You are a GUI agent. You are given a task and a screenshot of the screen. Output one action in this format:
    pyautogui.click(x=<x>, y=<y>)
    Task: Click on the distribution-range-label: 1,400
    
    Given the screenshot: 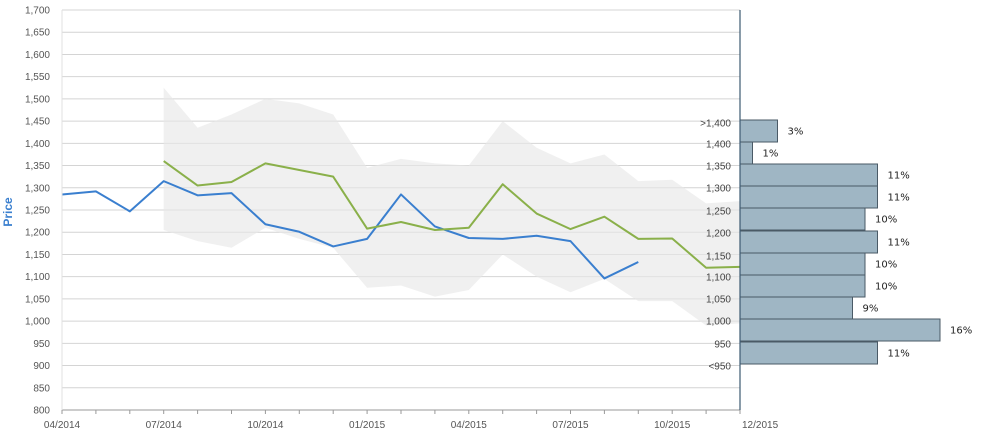 What is the action you would take?
    pyautogui.click(x=718, y=145)
    